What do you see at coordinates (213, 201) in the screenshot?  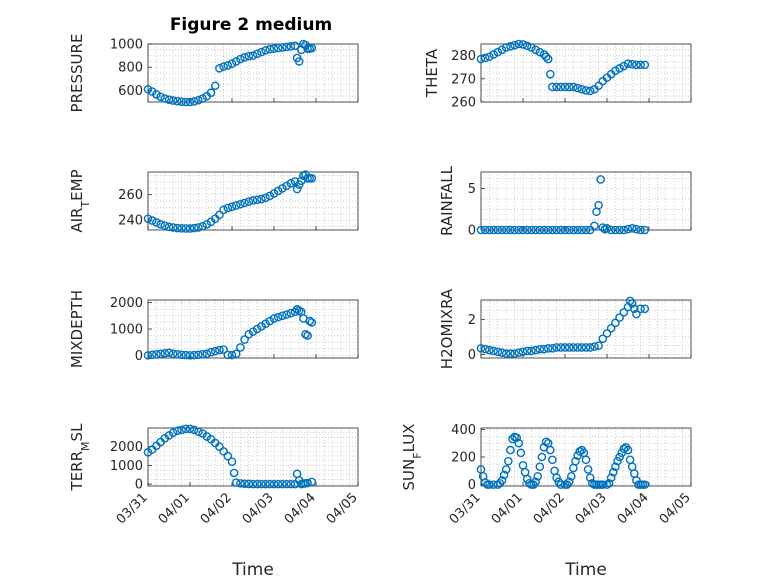 I see `subplot-air_temp: 240 260 AIRTEMP` at bounding box center [213, 201].